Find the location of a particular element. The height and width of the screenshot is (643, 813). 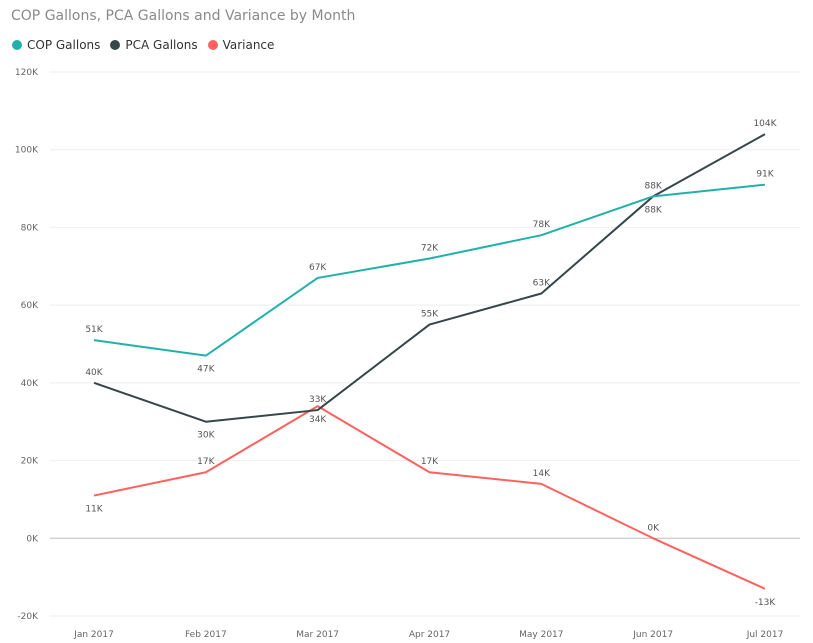

data-label-variance: 0K is located at coordinates (653, 528).